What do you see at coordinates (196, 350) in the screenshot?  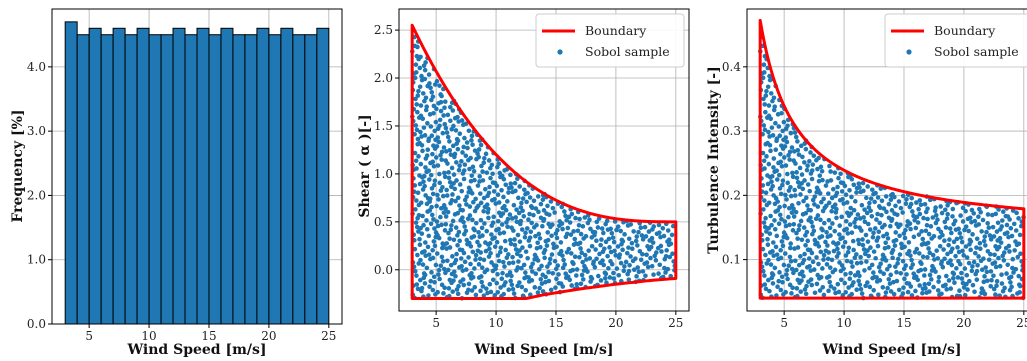 I see `x-axis-label: Wind Speed [m/s]` at bounding box center [196, 350].